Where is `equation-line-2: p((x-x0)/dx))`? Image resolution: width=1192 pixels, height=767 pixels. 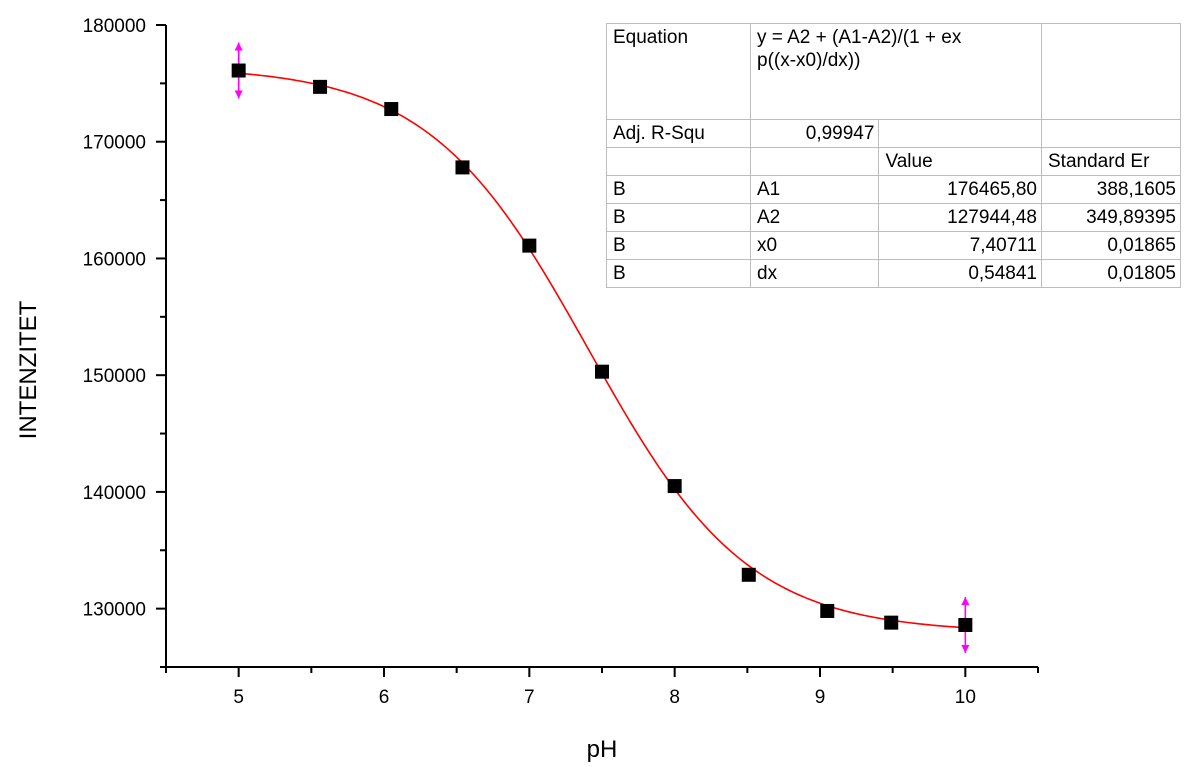 equation-line-2: p((x-x0)/dx)) is located at coordinates (809, 60).